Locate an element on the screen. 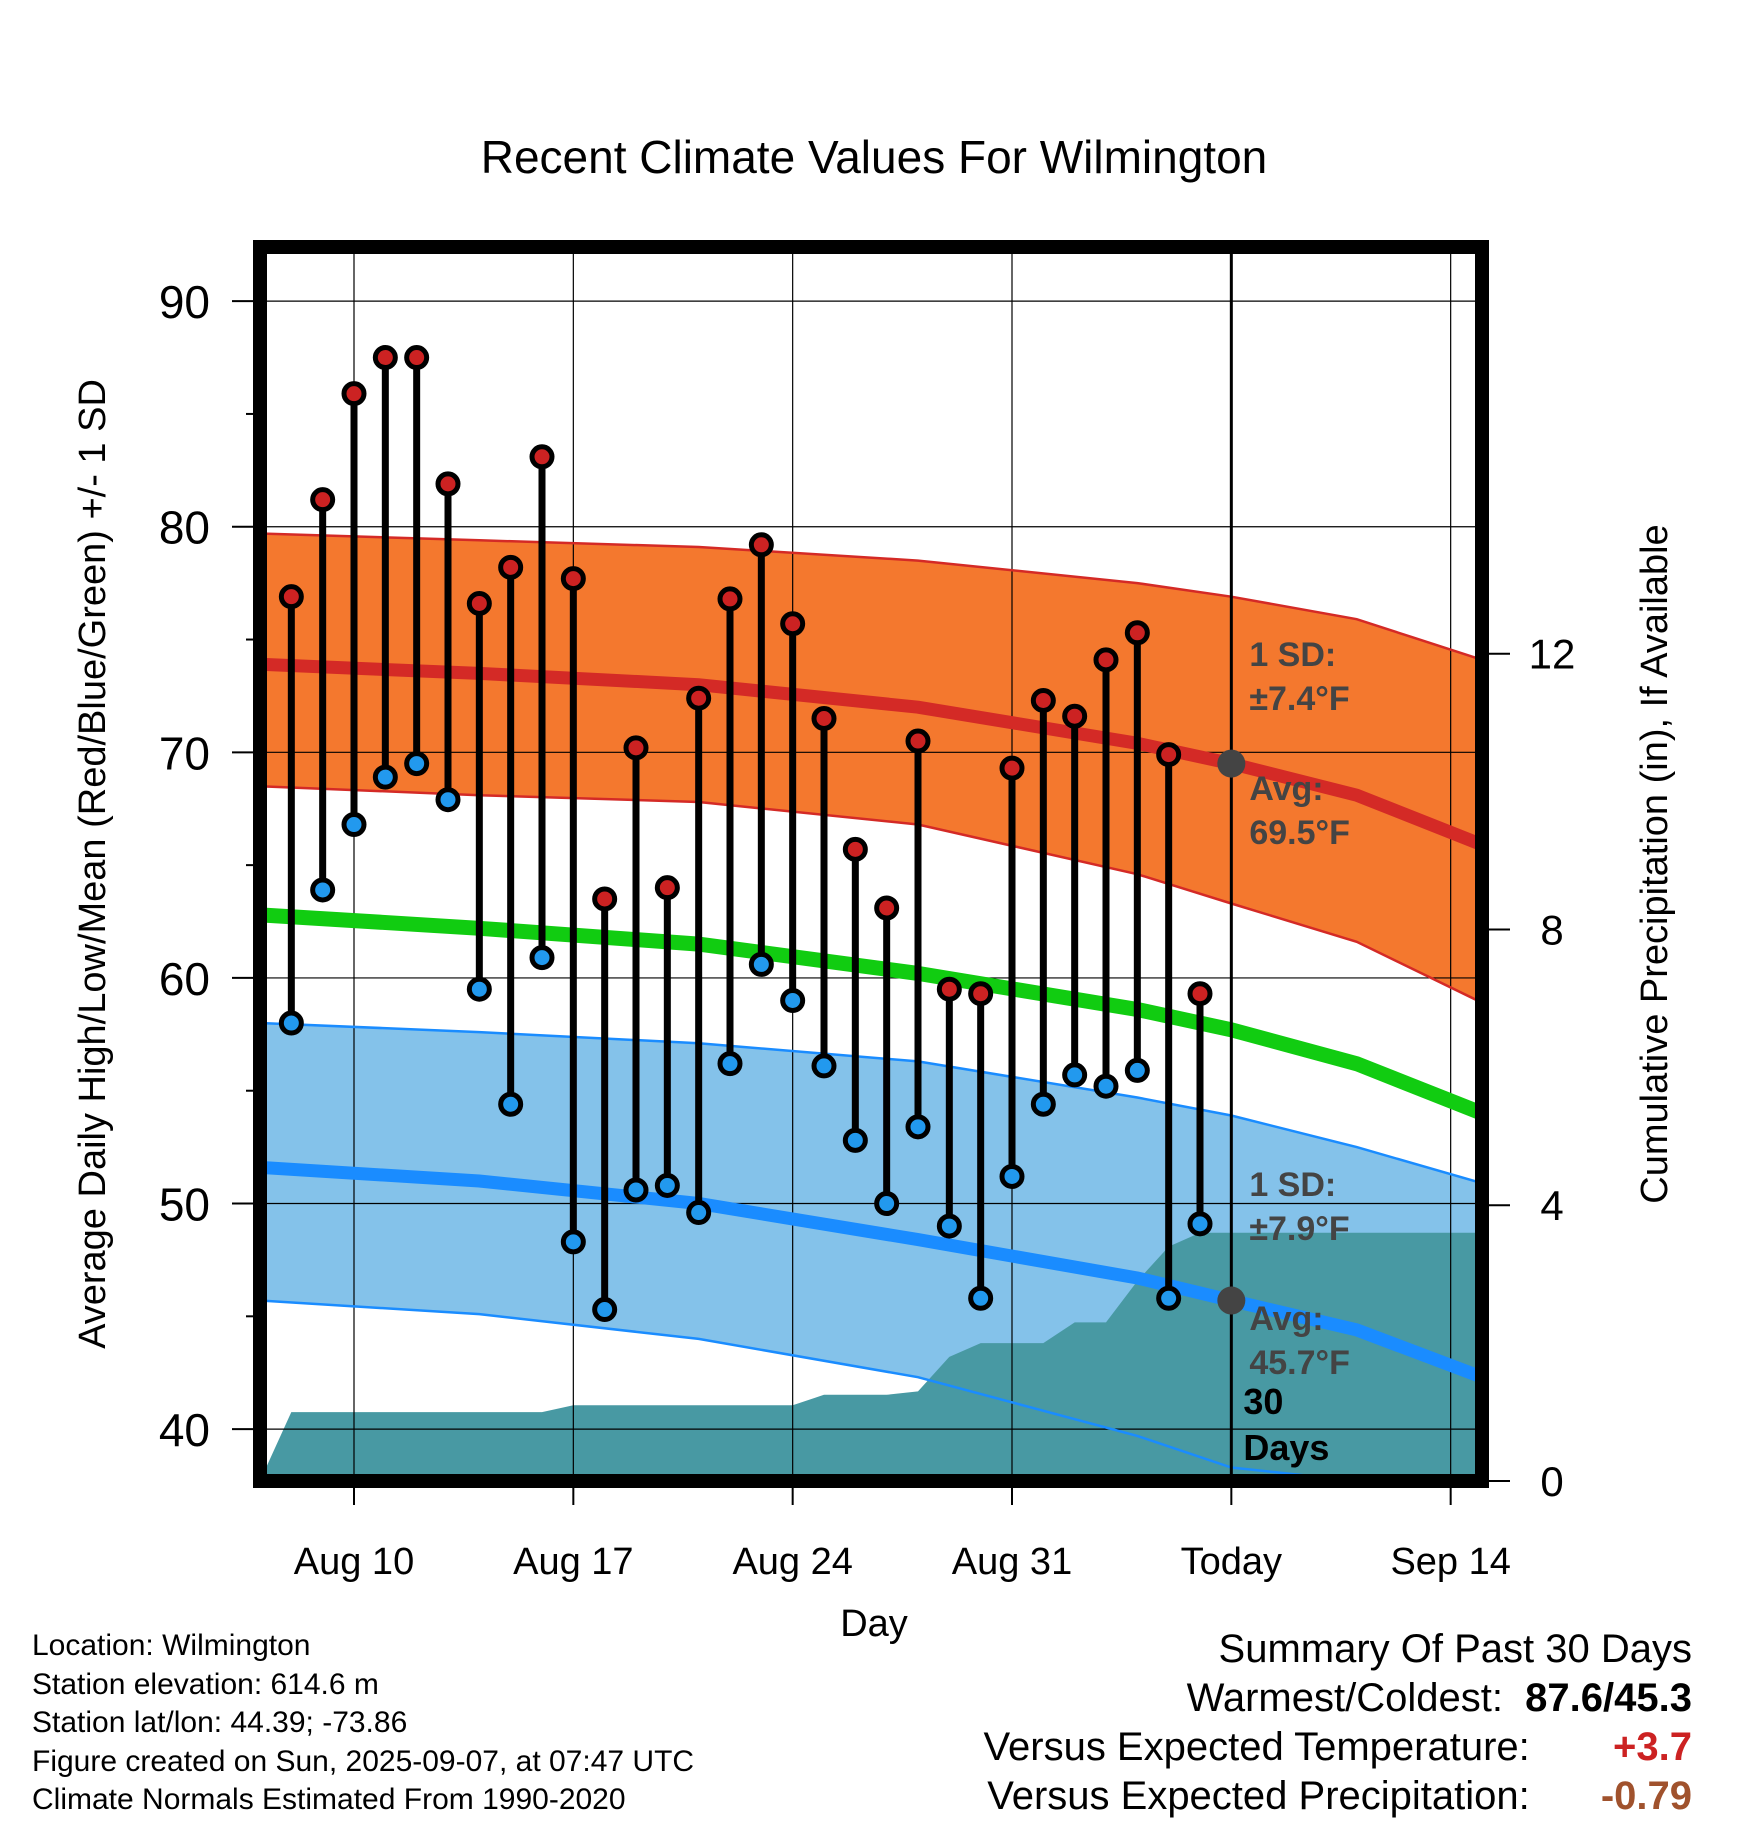 This screenshot has height=1828, width=1748. elevation-text: Station elevation: 614.6 m is located at coordinates (205, 1684).